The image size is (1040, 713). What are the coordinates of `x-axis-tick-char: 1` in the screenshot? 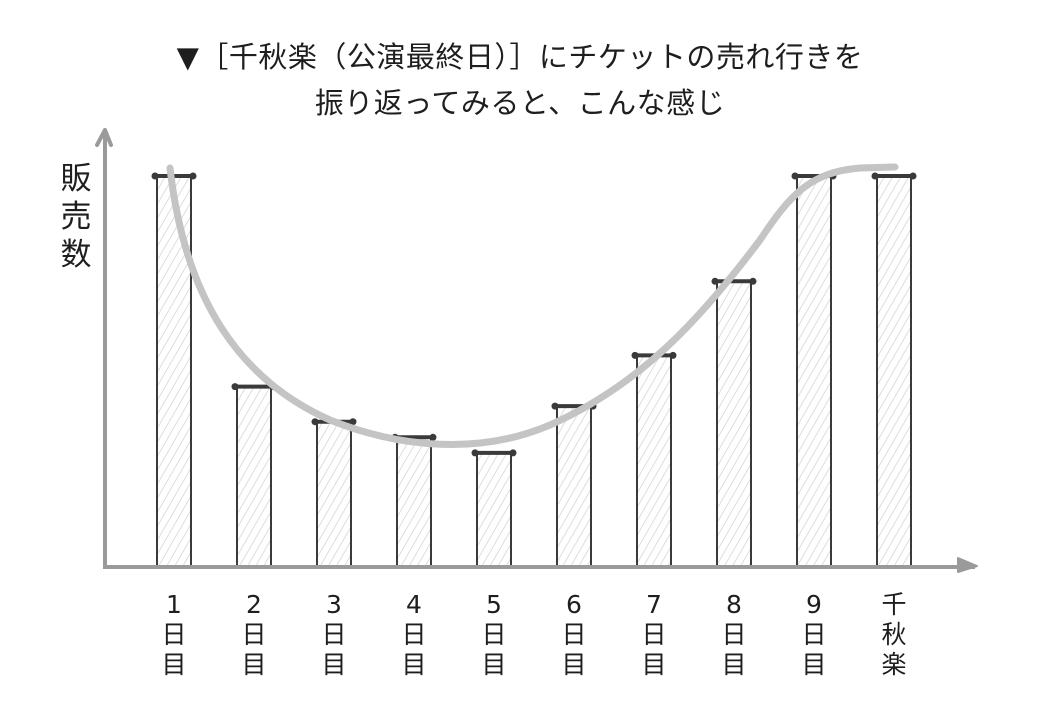 It's located at (174, 604).